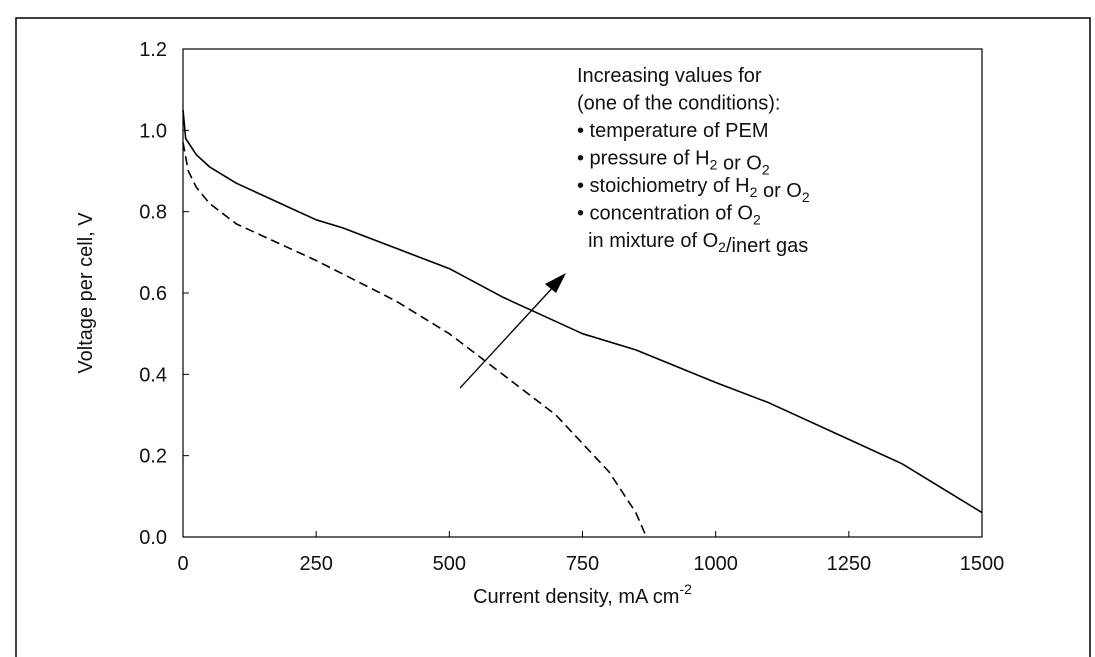 This screenshot has width=1095, height=657. Describe the element at coordinates (153, 131) in the screenshot. I see `y-tick-label: 1.0` at that location.